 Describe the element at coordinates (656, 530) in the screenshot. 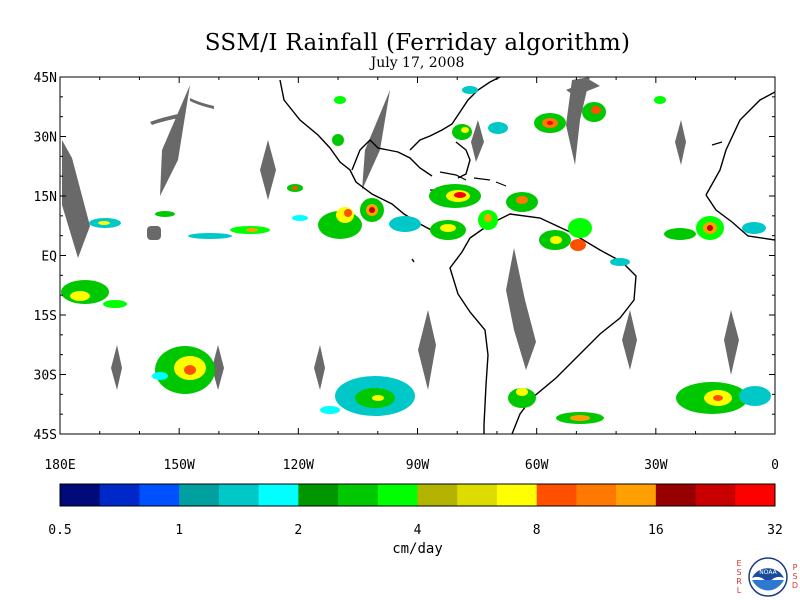

I see `legend-tick-label: 16` at that location.